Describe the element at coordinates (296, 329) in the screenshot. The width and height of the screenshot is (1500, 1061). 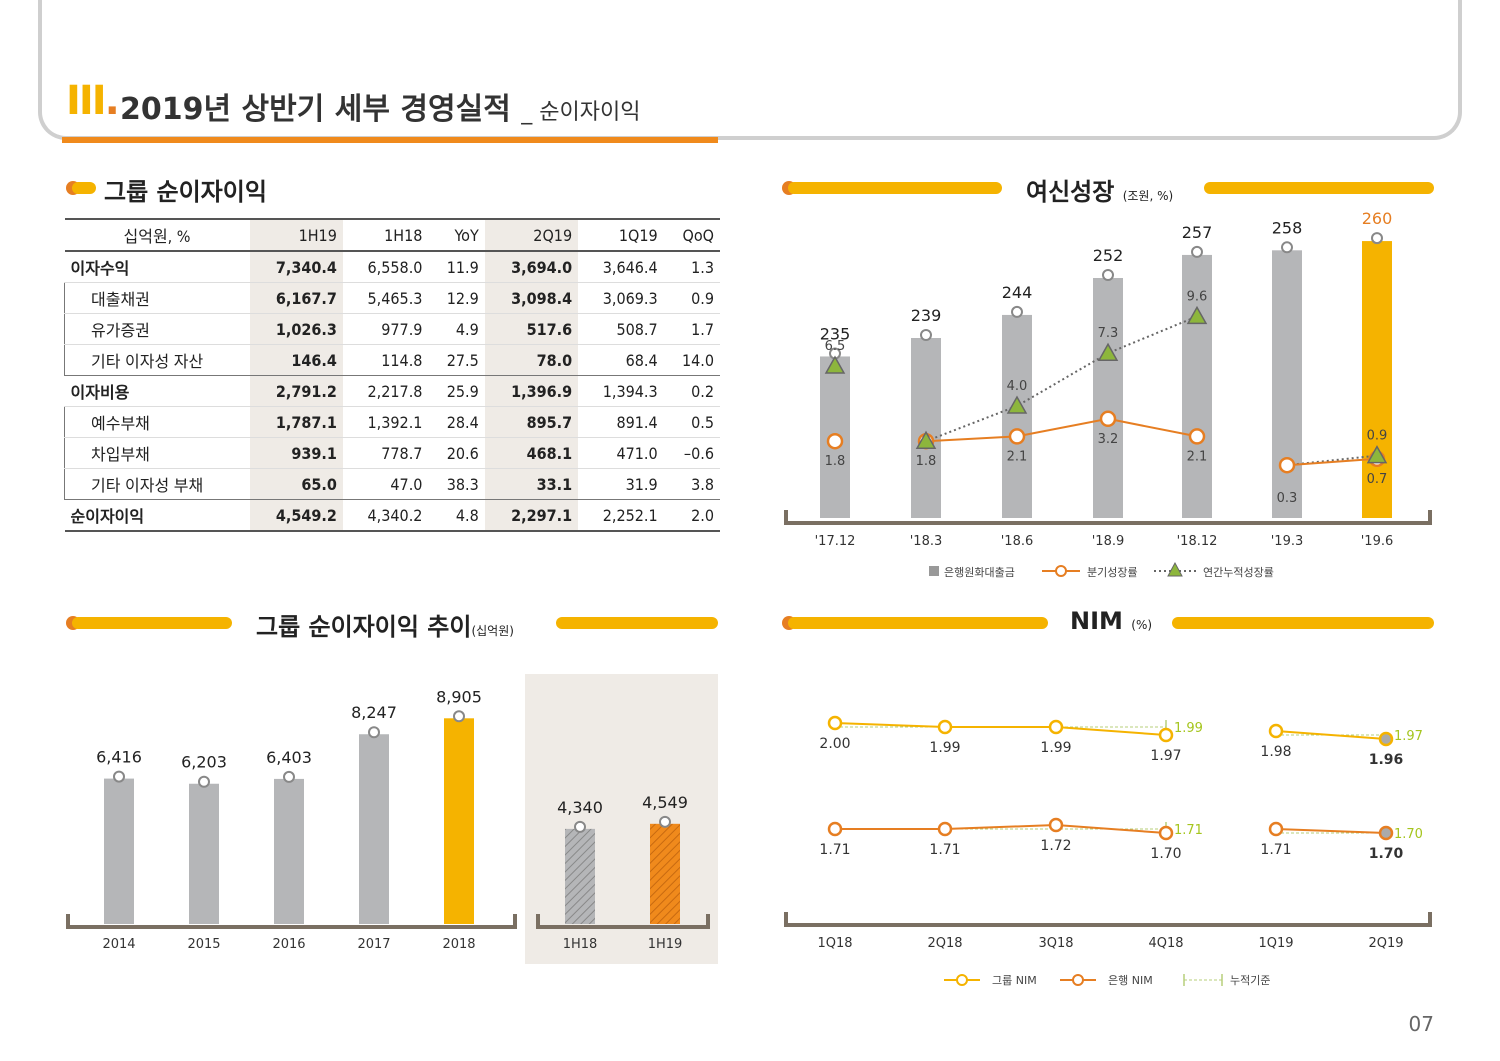
I see `table-cell: 1,026.3` at that location.